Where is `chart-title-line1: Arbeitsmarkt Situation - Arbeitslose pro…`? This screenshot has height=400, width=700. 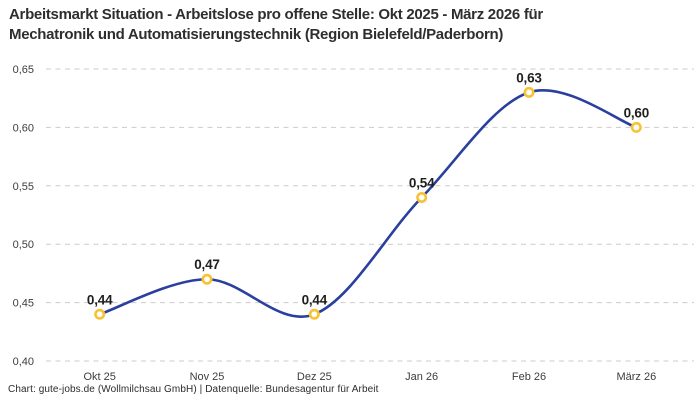
chart-title-line1: Arbeitsmarkt Situation - Arbeitslose pro… is located at coordinates (276, 14).